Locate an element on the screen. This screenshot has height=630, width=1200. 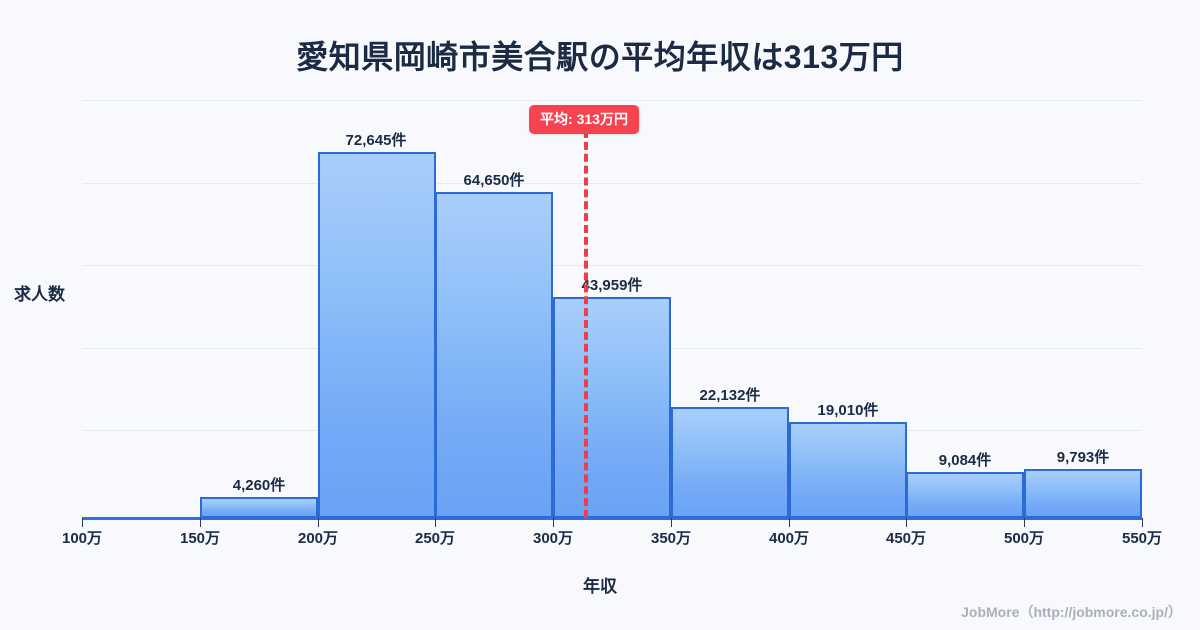
bar-value-label: 64,650件 is located at coordinates (494, 180).